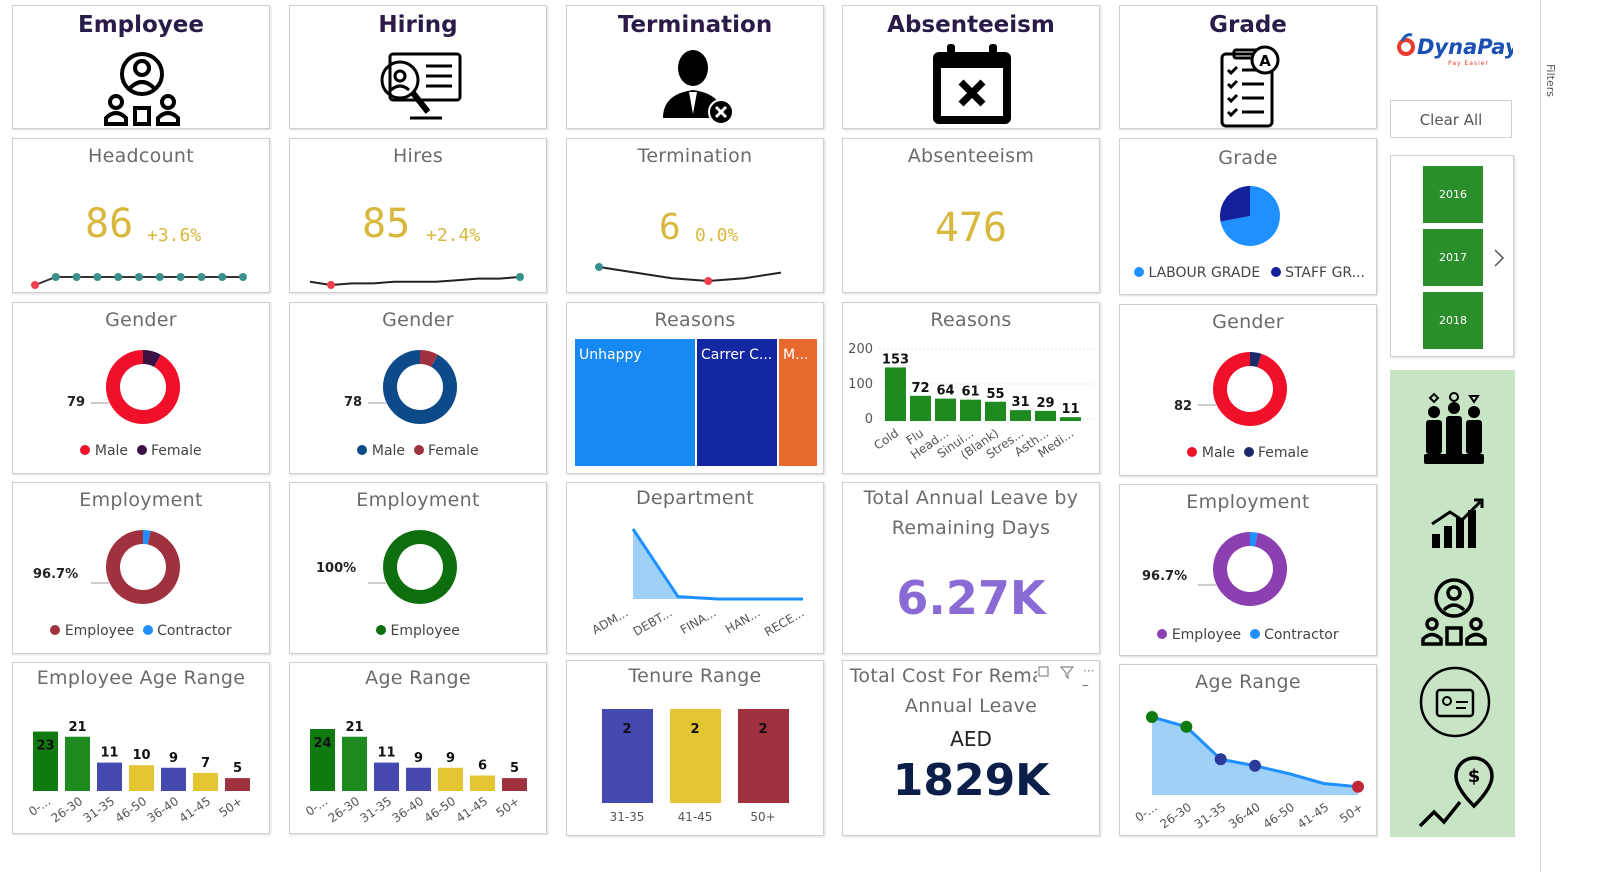 This screenshot has height=872, width=1600. What do you see at coordinates (1550, 80) in the screenshot?
I see `filters-pane-label: Filters` at bounding box center [1550, 80].